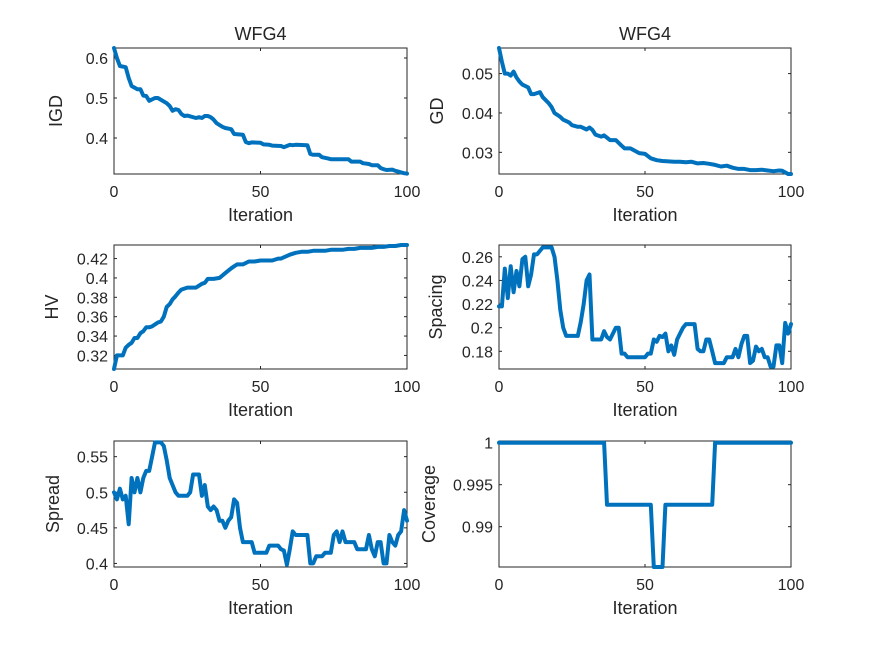  I want to click on y-axis-label: Spacing, so click(436, 306).